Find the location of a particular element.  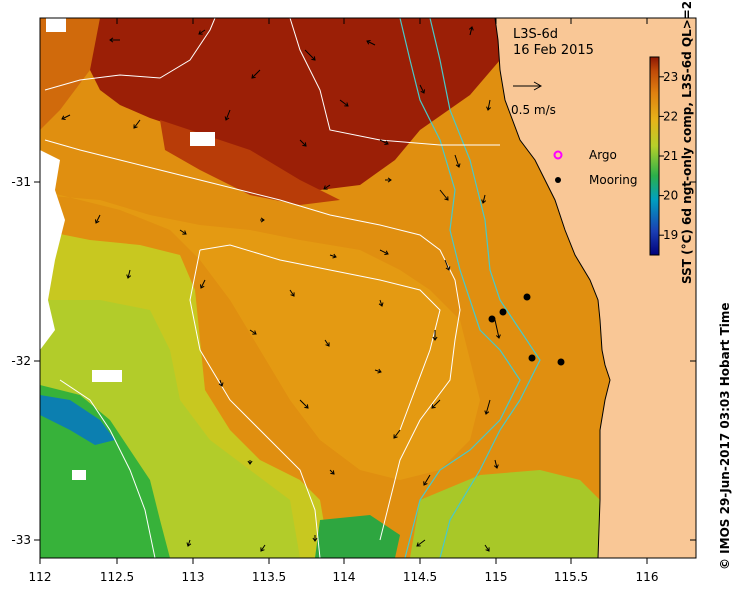

colorbar-tick-label: 23 is located at coordinates (670, 77).